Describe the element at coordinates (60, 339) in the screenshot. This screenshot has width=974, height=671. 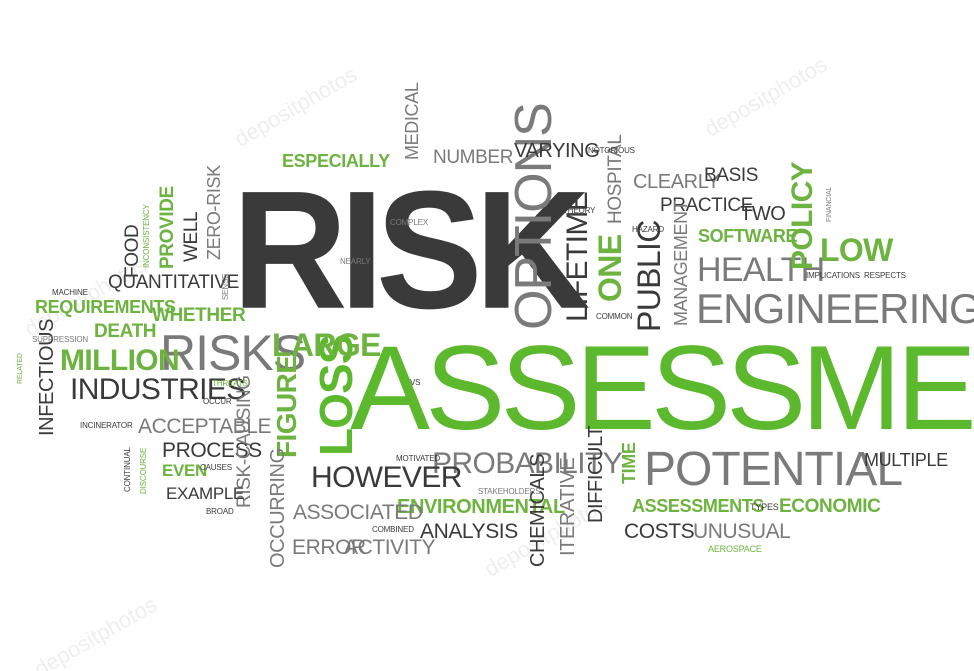
I see `word-suppression: SUPPRESSION` at that location.